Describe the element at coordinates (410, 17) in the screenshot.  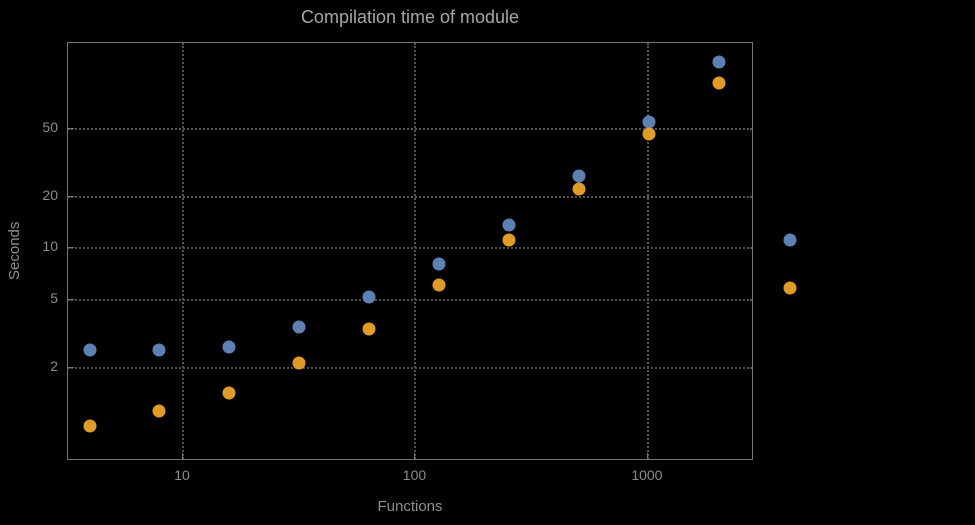
I see `chart-title: Compilation time of module` at that location.